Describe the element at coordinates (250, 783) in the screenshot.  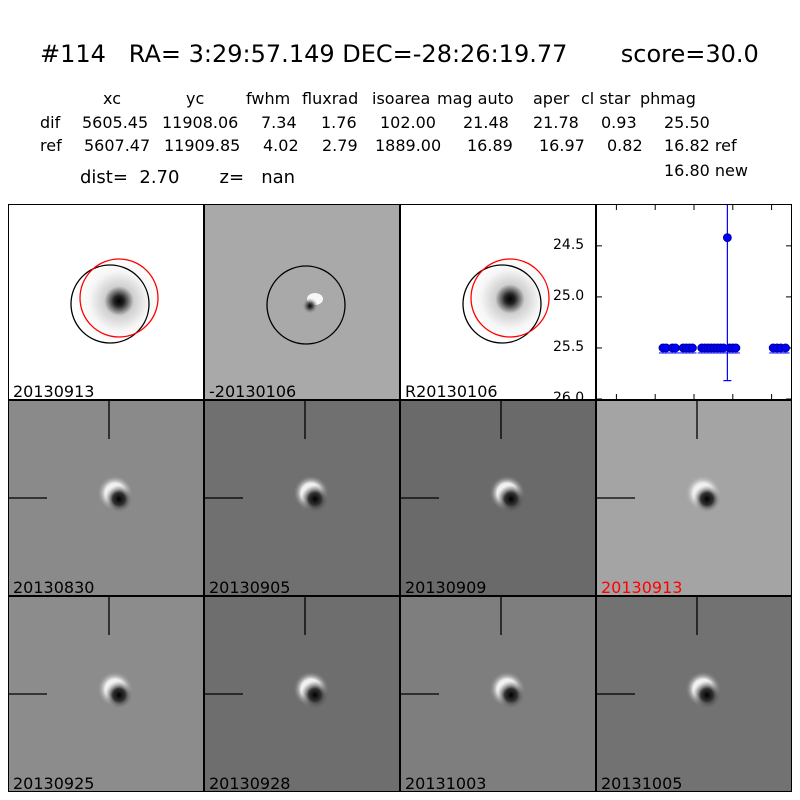
I see `stamp-label: 20130928` at that location.